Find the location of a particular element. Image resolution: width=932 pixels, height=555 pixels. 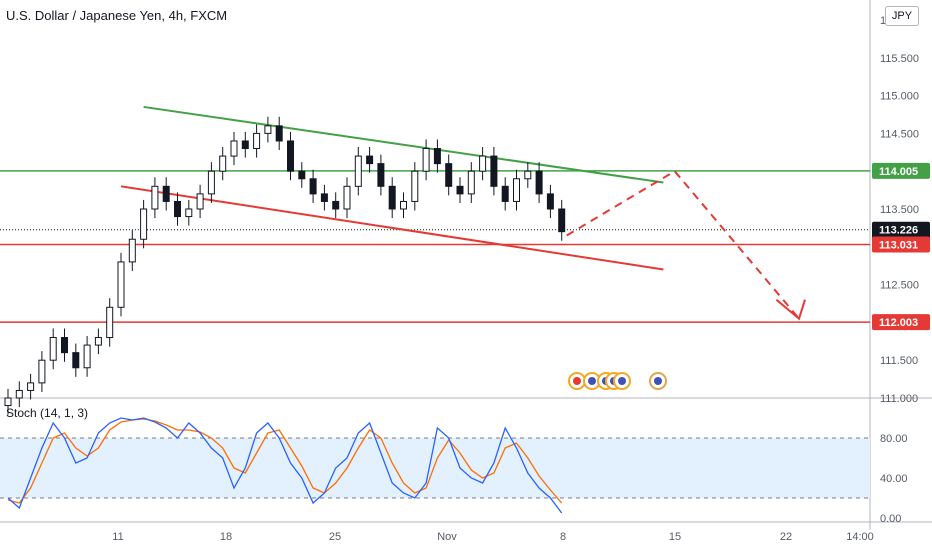

price-label: 113.226 is located at coordinates (898, 231).